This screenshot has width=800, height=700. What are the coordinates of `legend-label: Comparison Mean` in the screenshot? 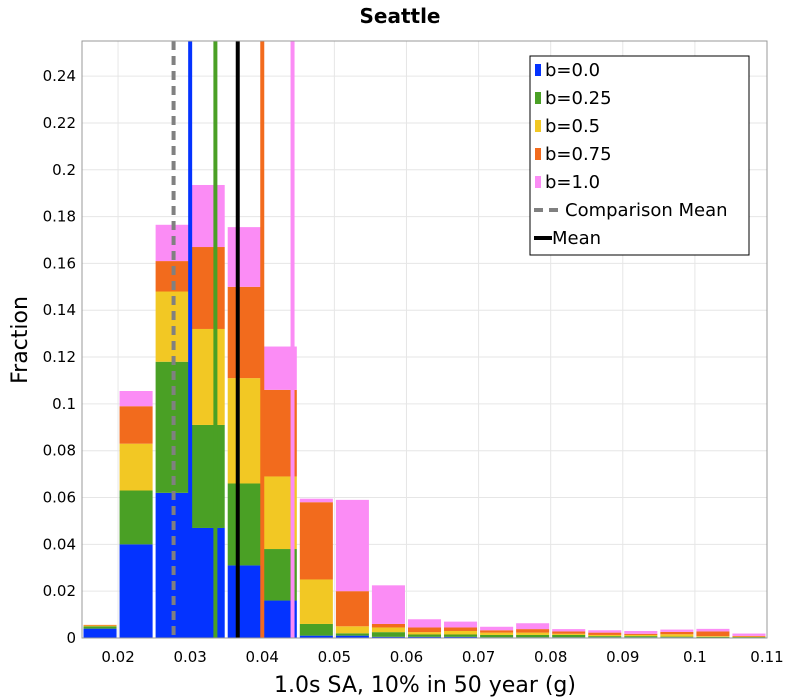 It's located at (646, 210).